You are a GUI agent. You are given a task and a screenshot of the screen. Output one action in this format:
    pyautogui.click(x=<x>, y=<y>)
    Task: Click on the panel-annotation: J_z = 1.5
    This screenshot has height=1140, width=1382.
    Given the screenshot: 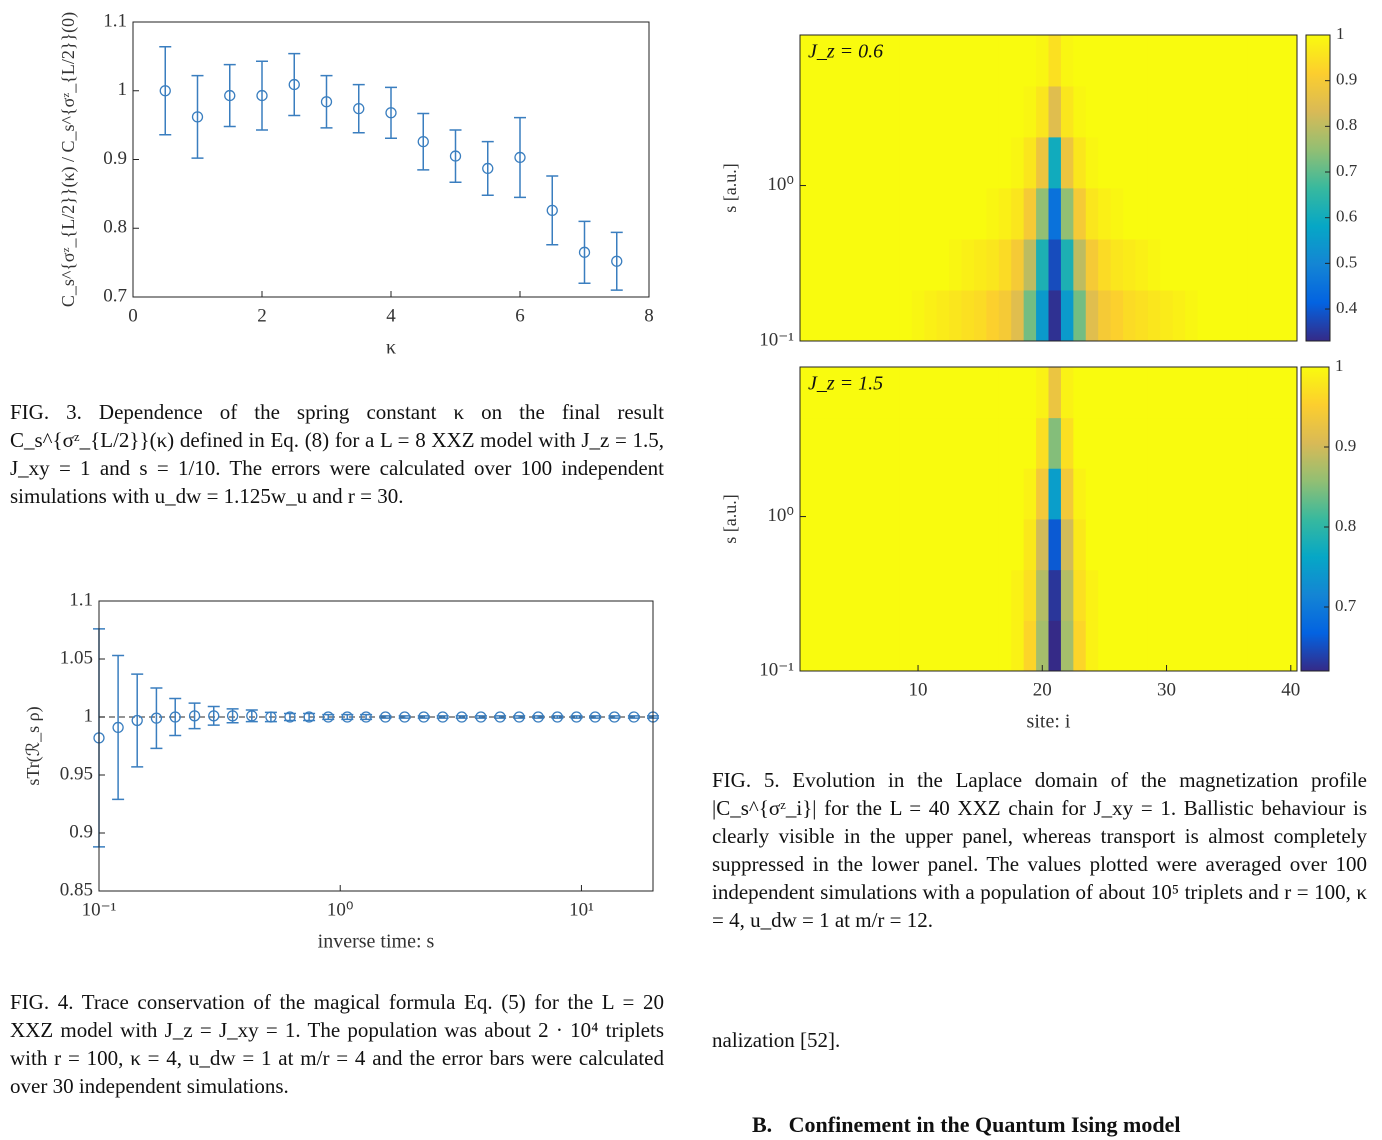 What is the action you would take?
    pyautogui.click(x=845, y=384)
    